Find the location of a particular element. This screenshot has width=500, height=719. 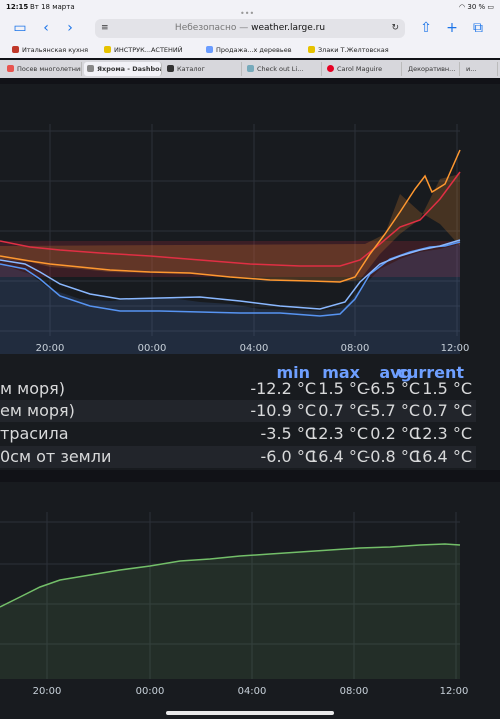

clock: 12:15 is located at coordinates (17, 7).